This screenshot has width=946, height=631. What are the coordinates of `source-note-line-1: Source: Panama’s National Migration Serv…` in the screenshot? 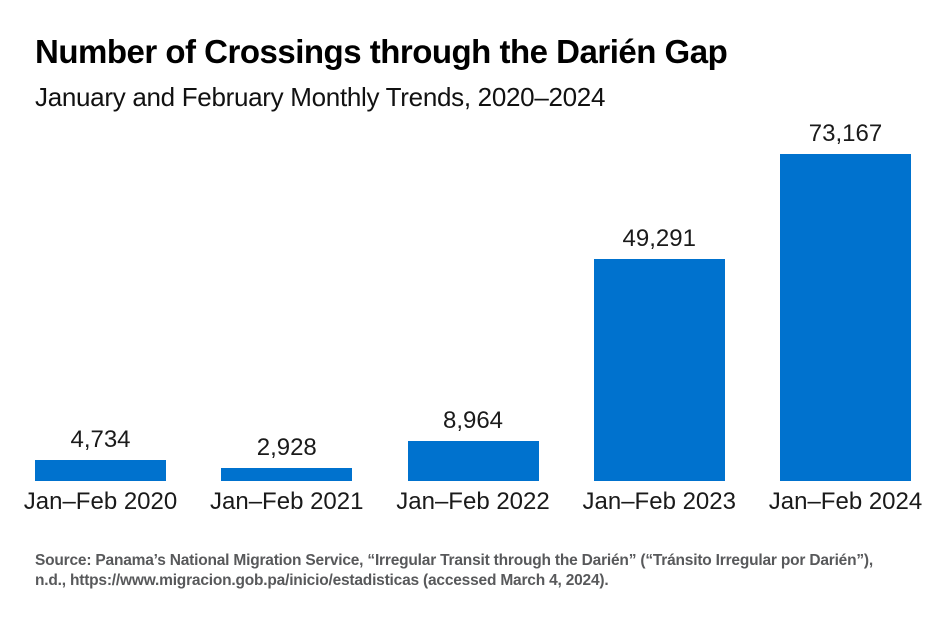 It's located at (454, 560).